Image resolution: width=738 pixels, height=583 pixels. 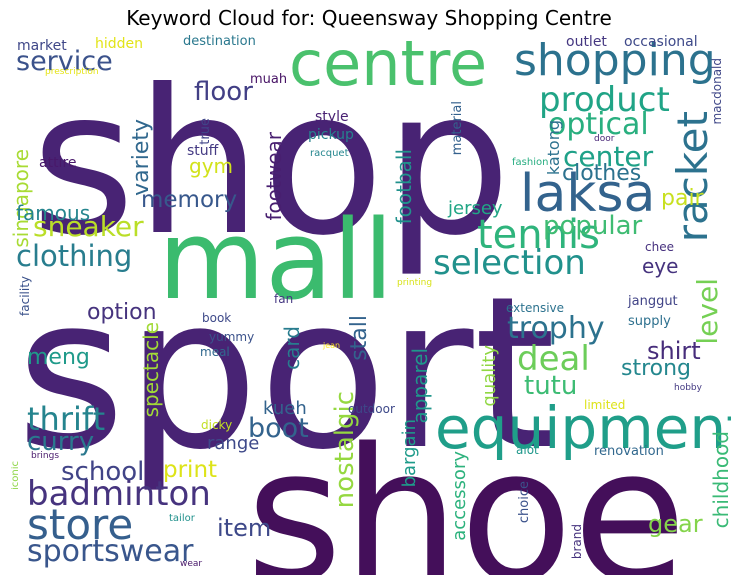 I want to click on word-market: market, so click(x=42, y=46).